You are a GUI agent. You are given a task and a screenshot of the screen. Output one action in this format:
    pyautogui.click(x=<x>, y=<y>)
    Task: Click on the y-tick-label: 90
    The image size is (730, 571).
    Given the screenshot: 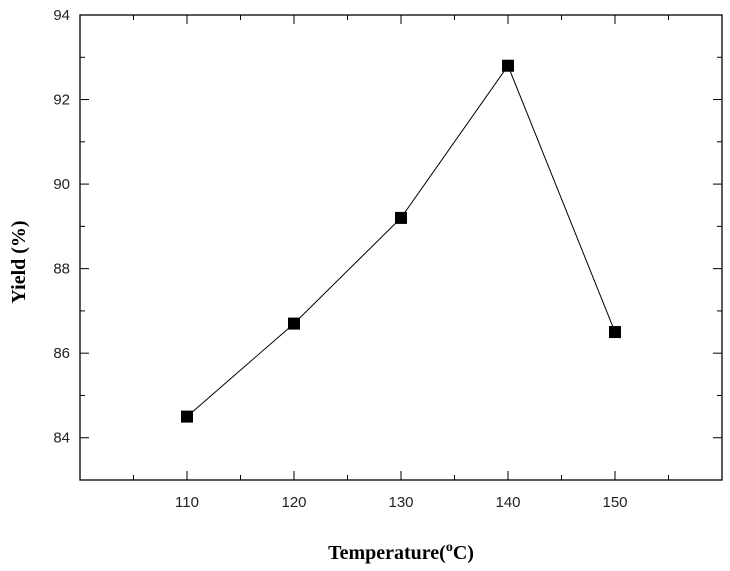 What is the action you would take?
    pyautogui.click(x=61, y=184)
    